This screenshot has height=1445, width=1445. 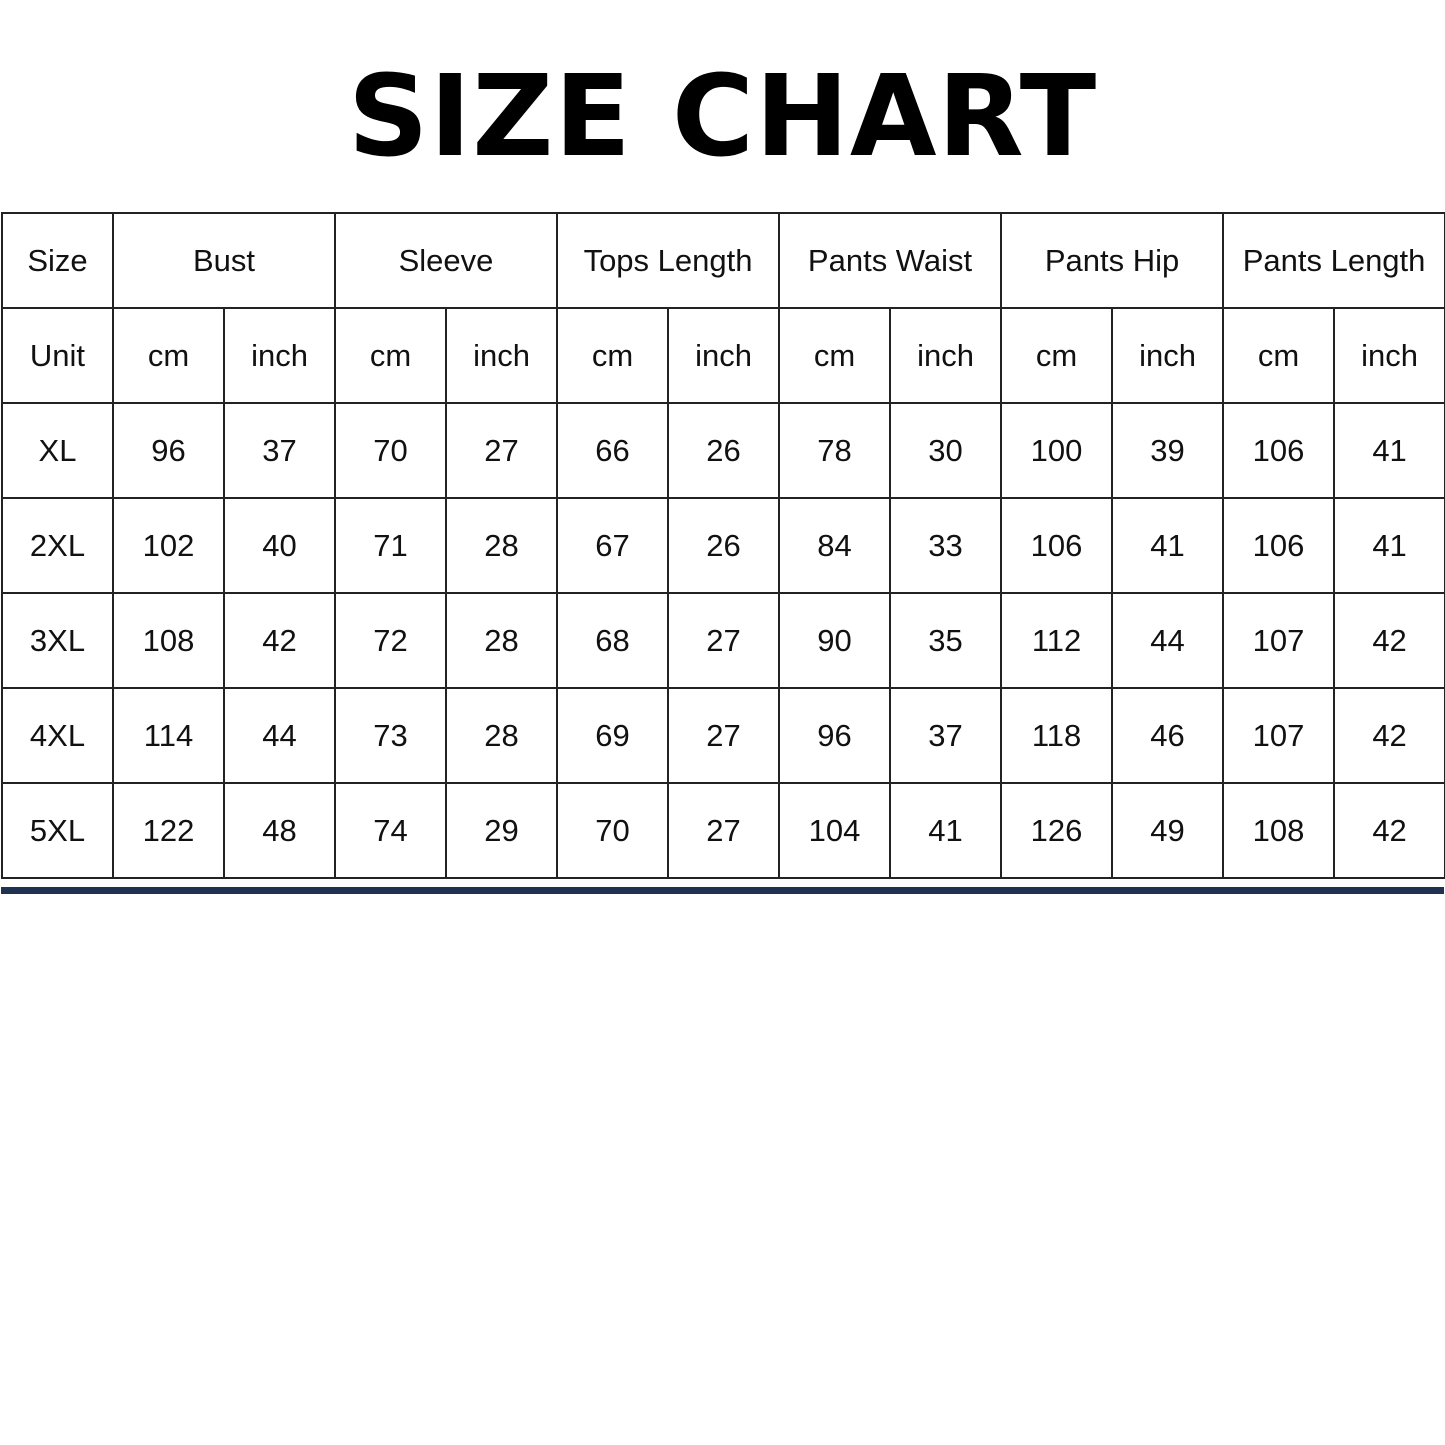 I want to click on value-cell: 40, so click(x=279, y=545).